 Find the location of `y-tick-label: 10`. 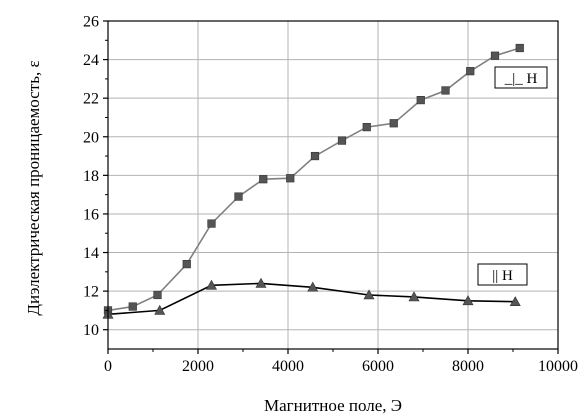

y-tick-label: 10 is located at coordinates (91, 330).